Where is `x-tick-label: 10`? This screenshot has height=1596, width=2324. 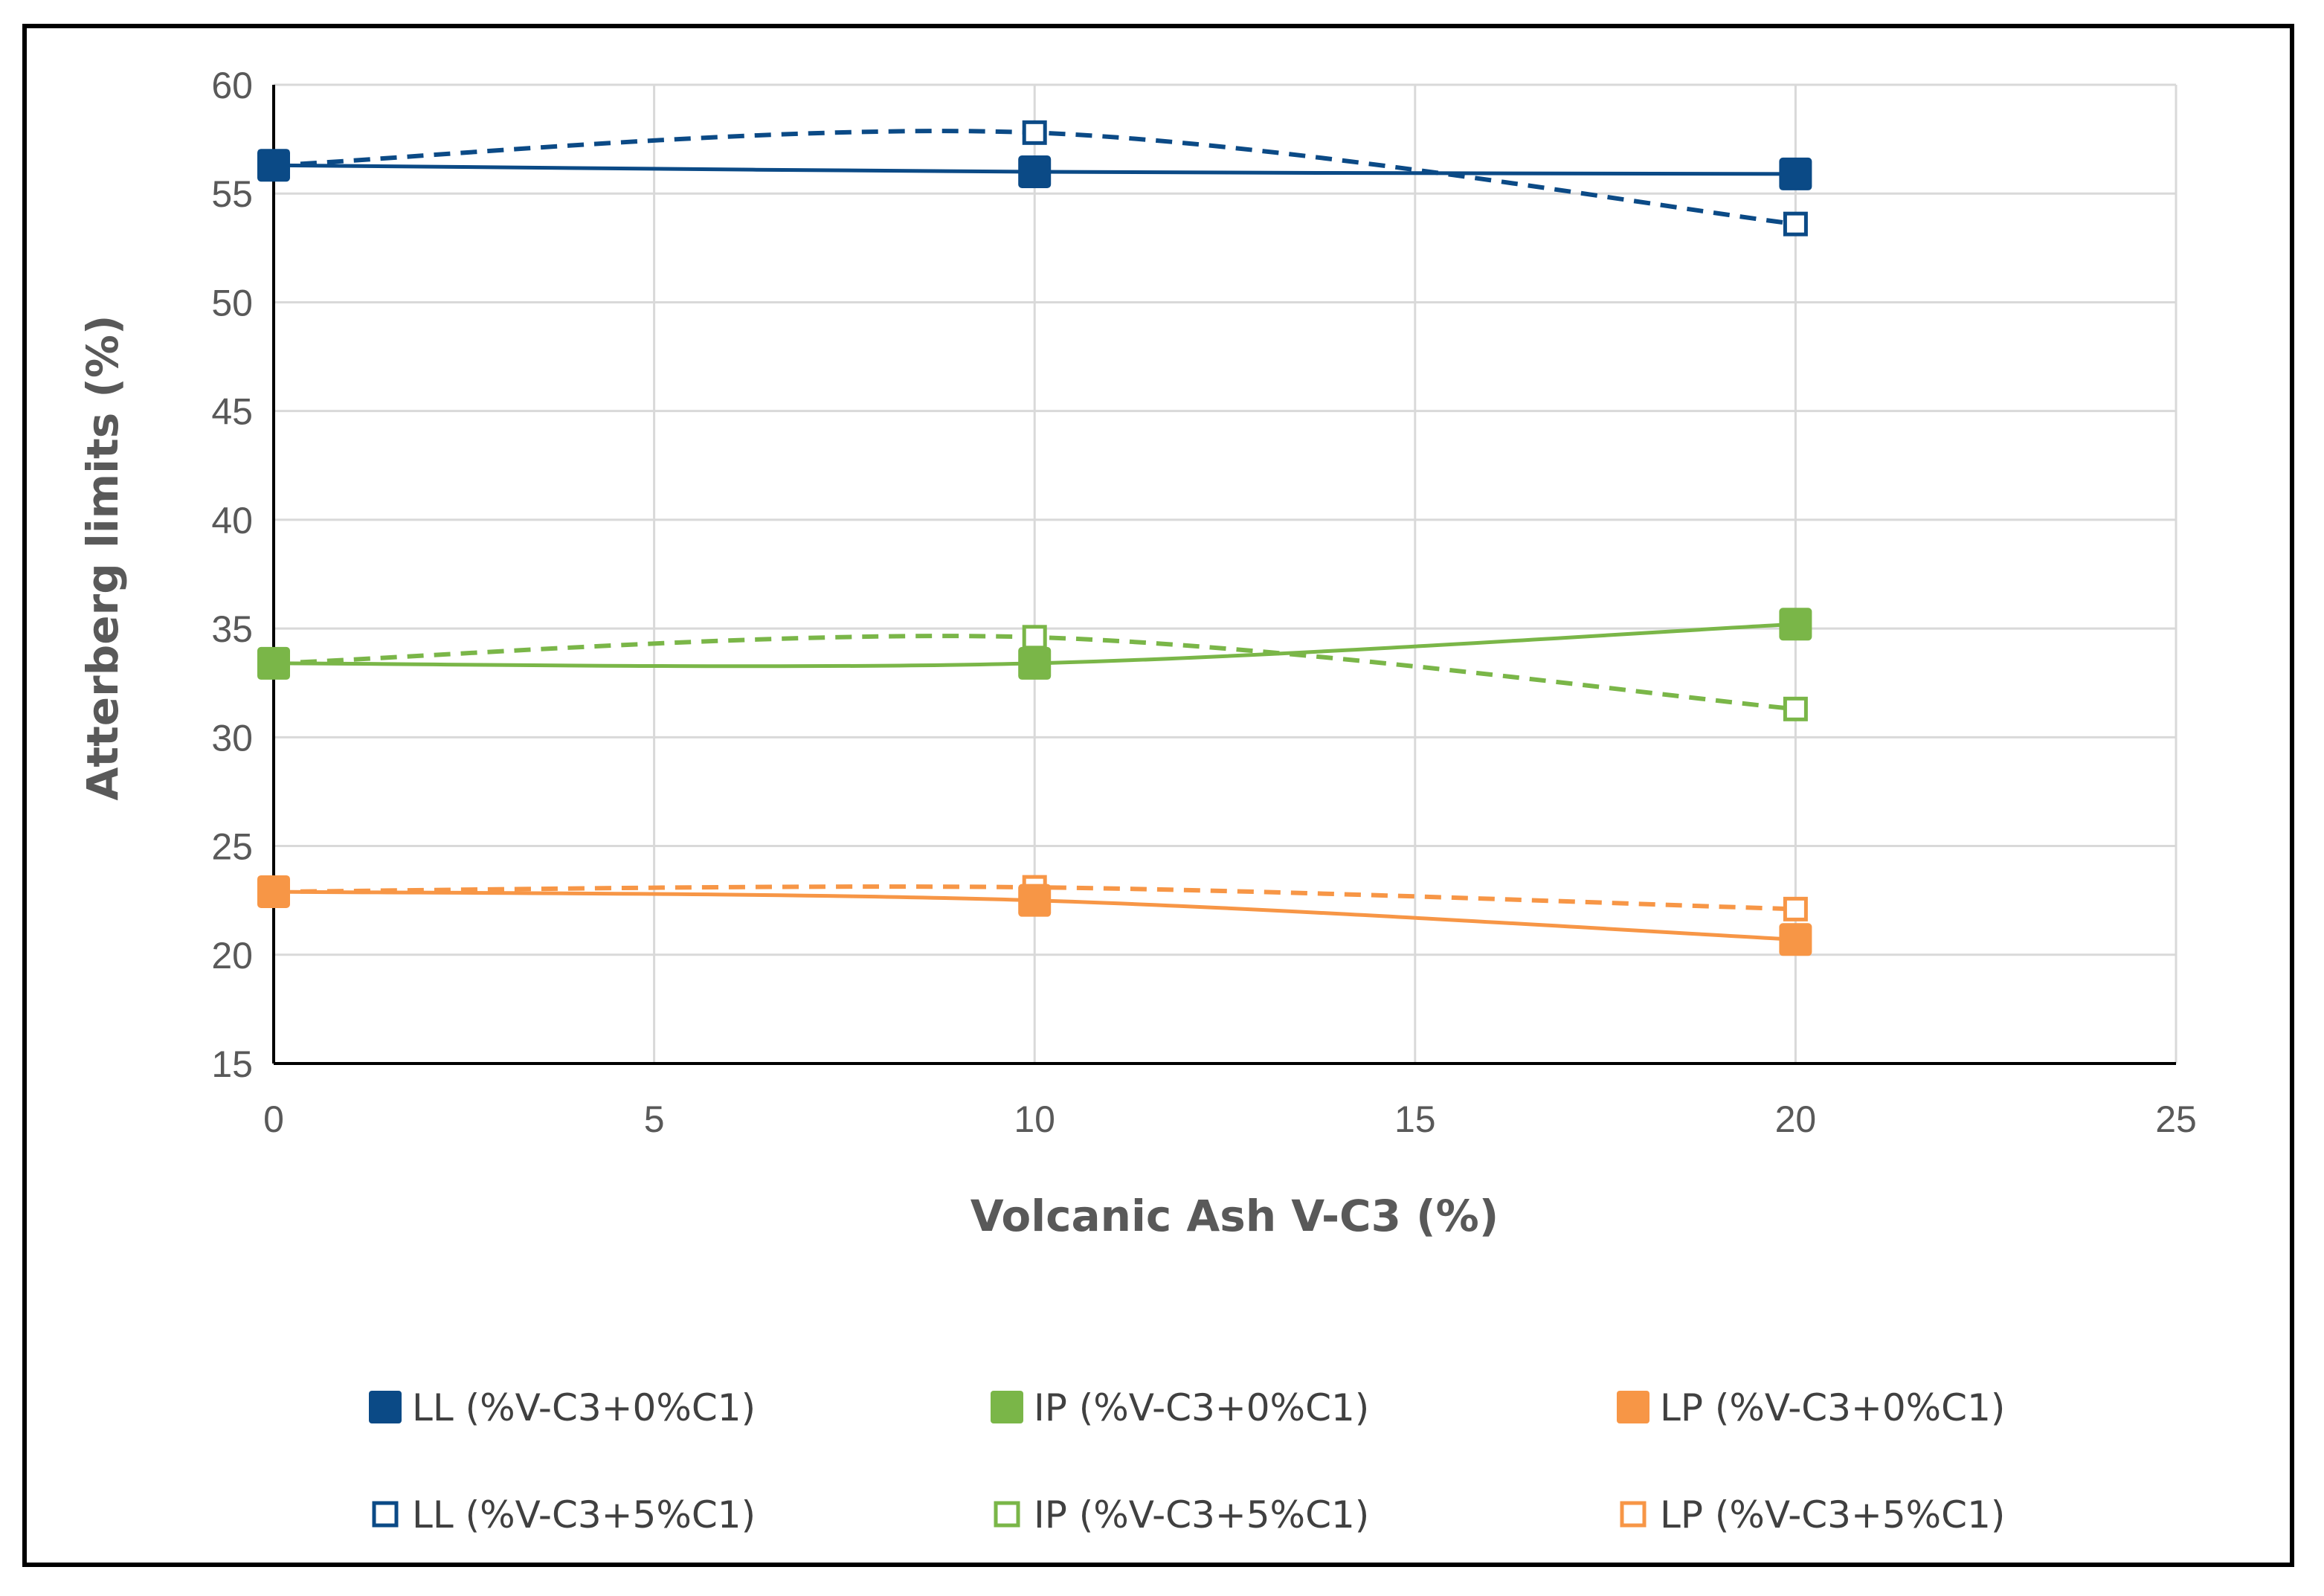
x-tick-label: 10 is located at coordinates (1034, 1119).